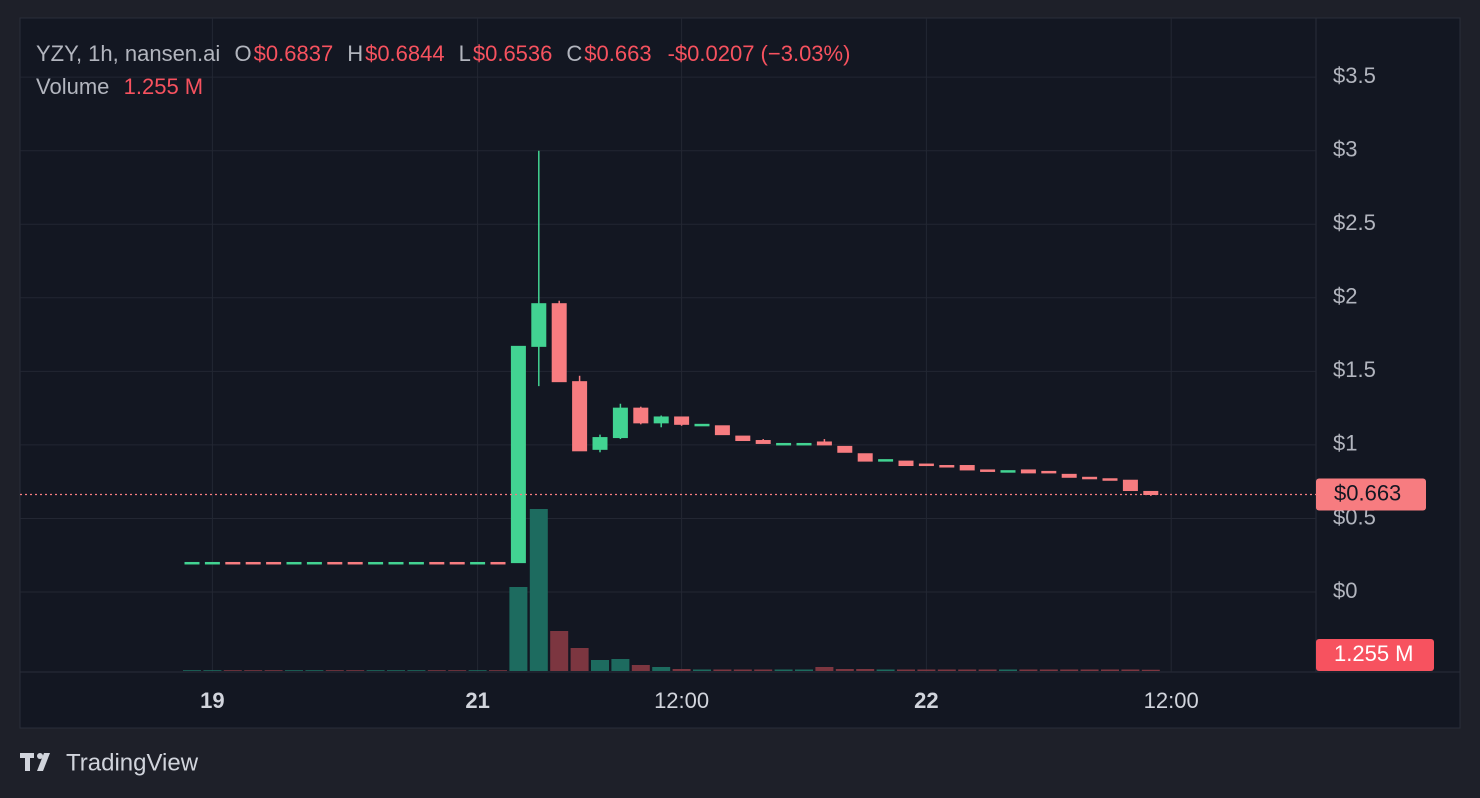 The height and width of the screenshot is (798, 1480). What do you see at coordinates (212, 700) in the screenshot?
I see `x-tick-label: 19` at bounding box center [212, 700].